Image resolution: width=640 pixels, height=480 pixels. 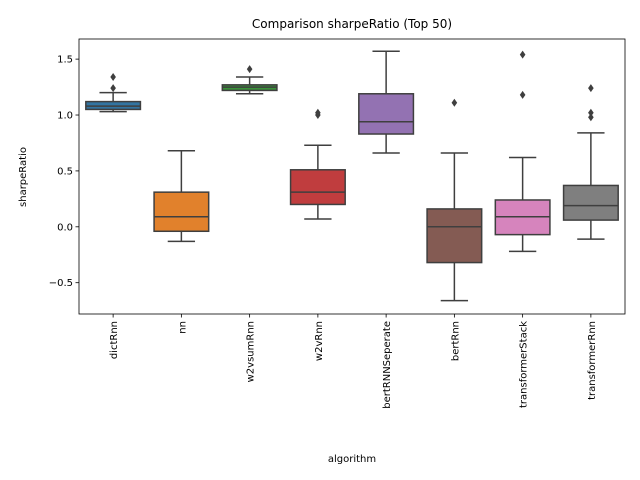 What do you see at coordinates (65, 60) in the screenshot?
I see `y-tick-label: 1.5` at bounding box center [65, 60].